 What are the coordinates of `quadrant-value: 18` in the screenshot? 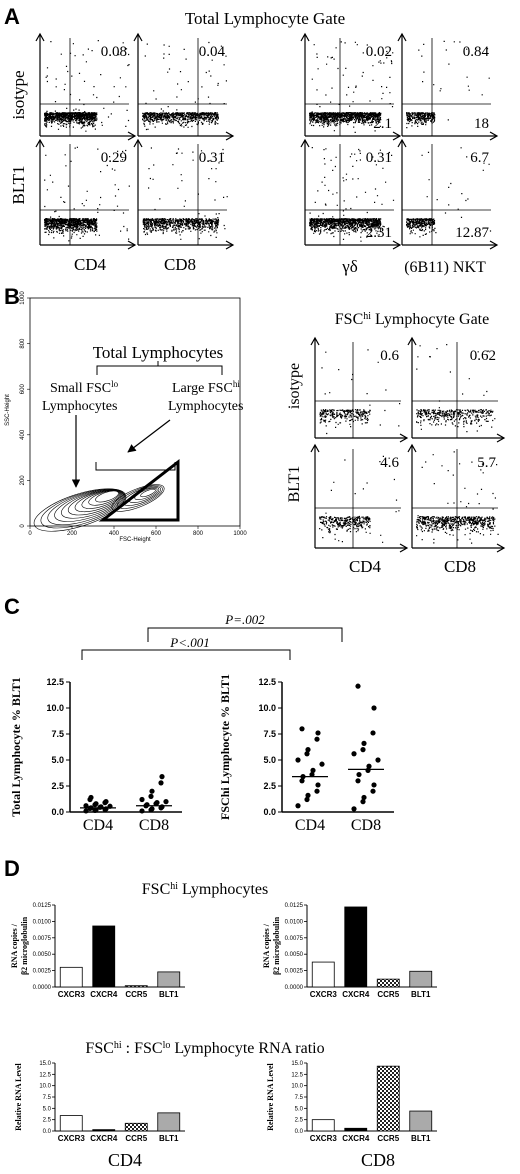 It's located at (481, 124).